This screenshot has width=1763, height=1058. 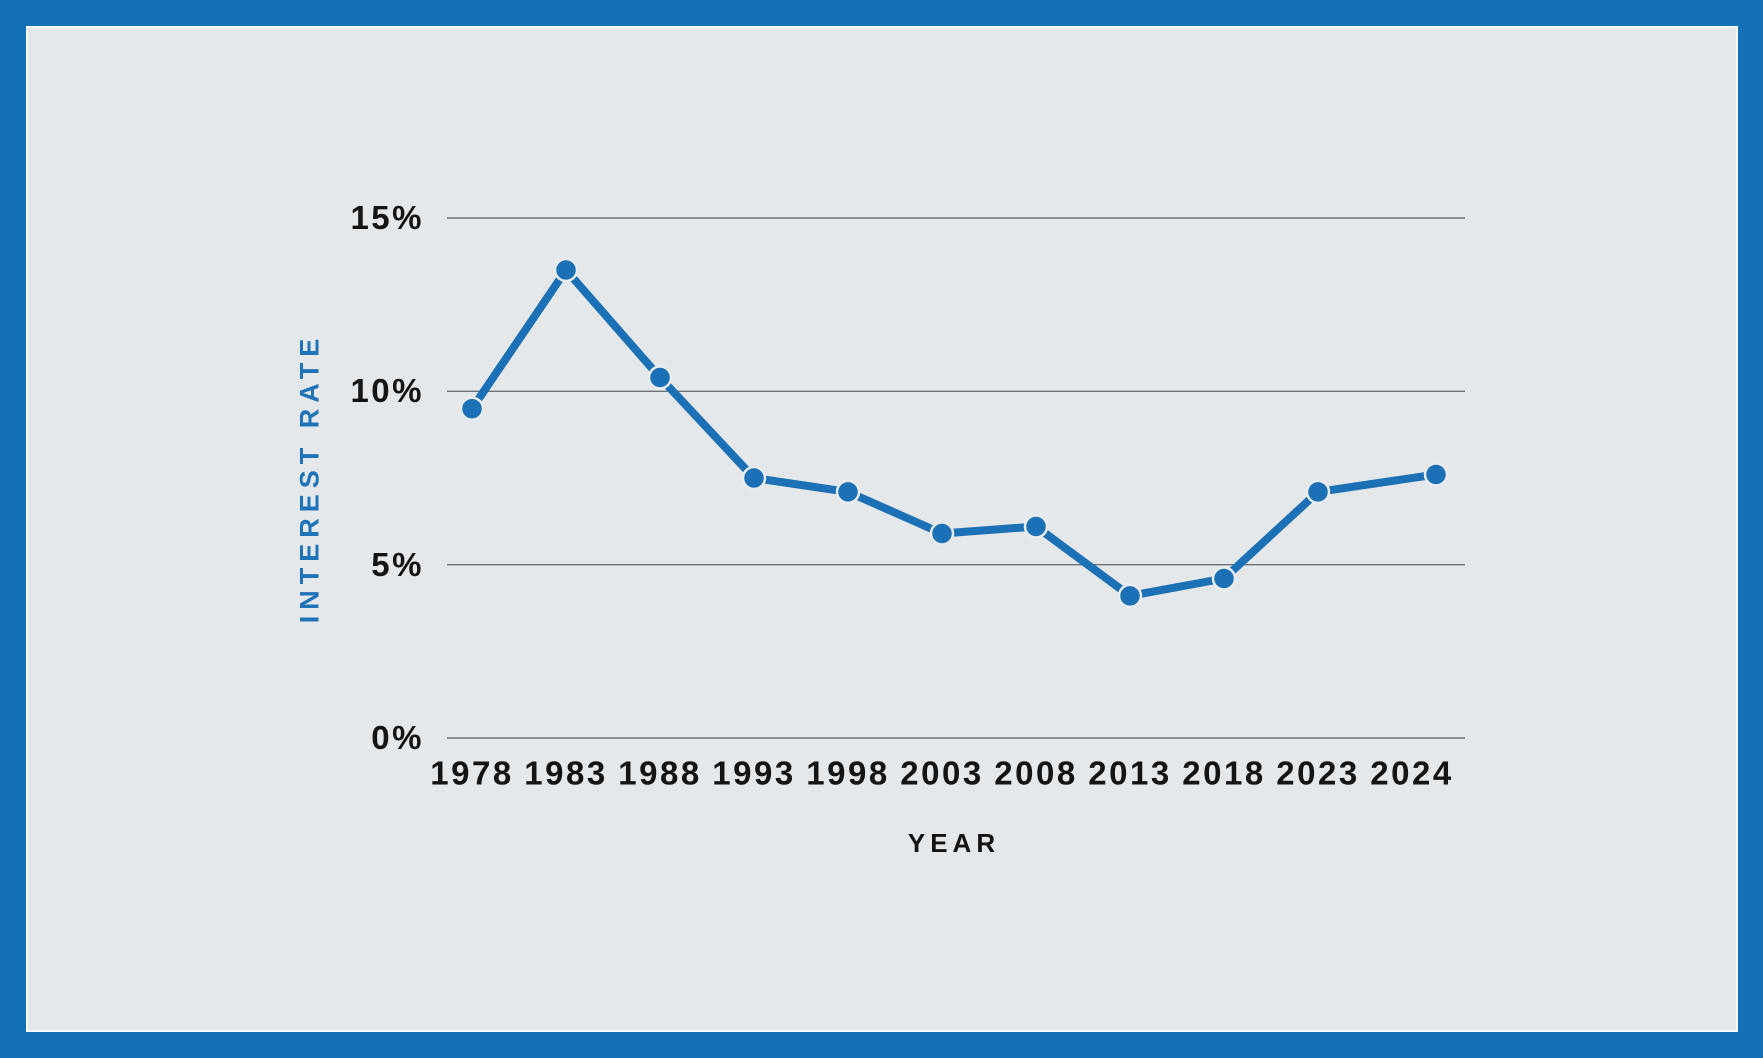 What do you see at coordinates (472, 408) in the screenshot?
I see `data-point-1978` at bounding box center [472, 408].